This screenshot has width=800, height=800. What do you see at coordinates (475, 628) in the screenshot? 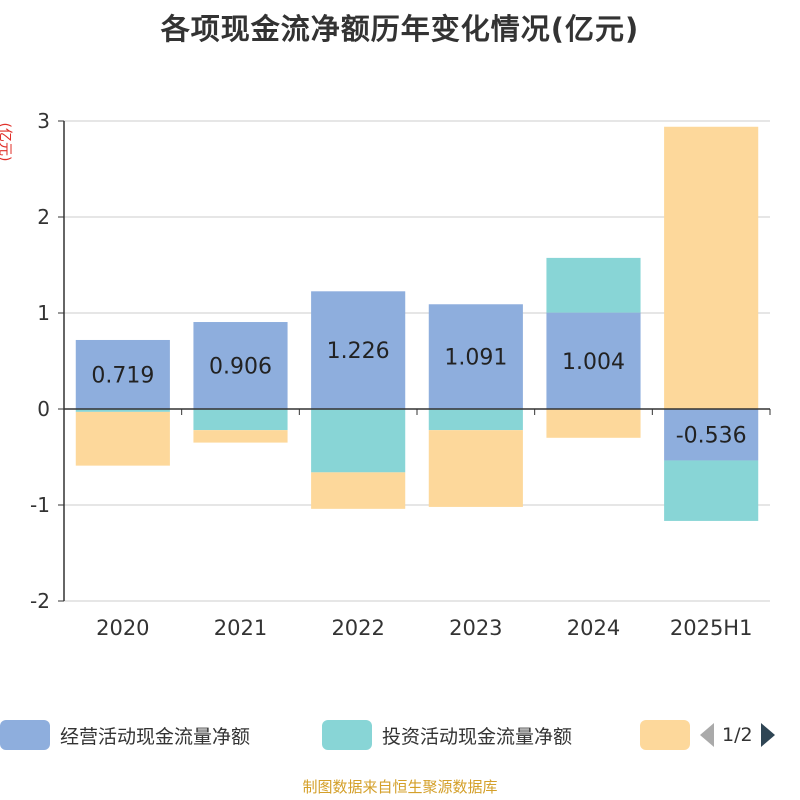
I see `x-tick-label: 2023` at bounding box center [475, 628].